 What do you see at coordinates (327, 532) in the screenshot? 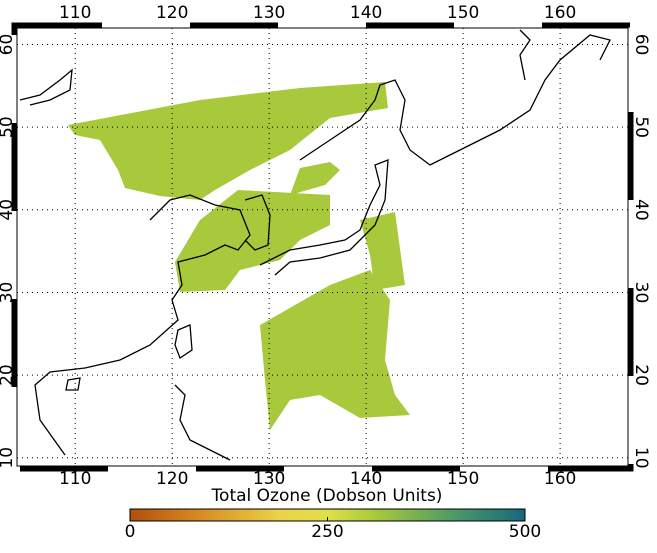
I see `colorbar-tick-label: 250` at bounding box center [327, 532].